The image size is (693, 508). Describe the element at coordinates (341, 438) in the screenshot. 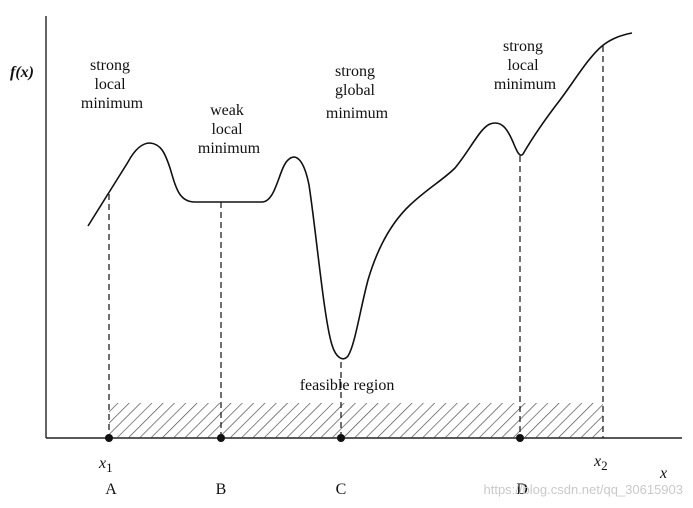

I see `point-c-marker` at that location.